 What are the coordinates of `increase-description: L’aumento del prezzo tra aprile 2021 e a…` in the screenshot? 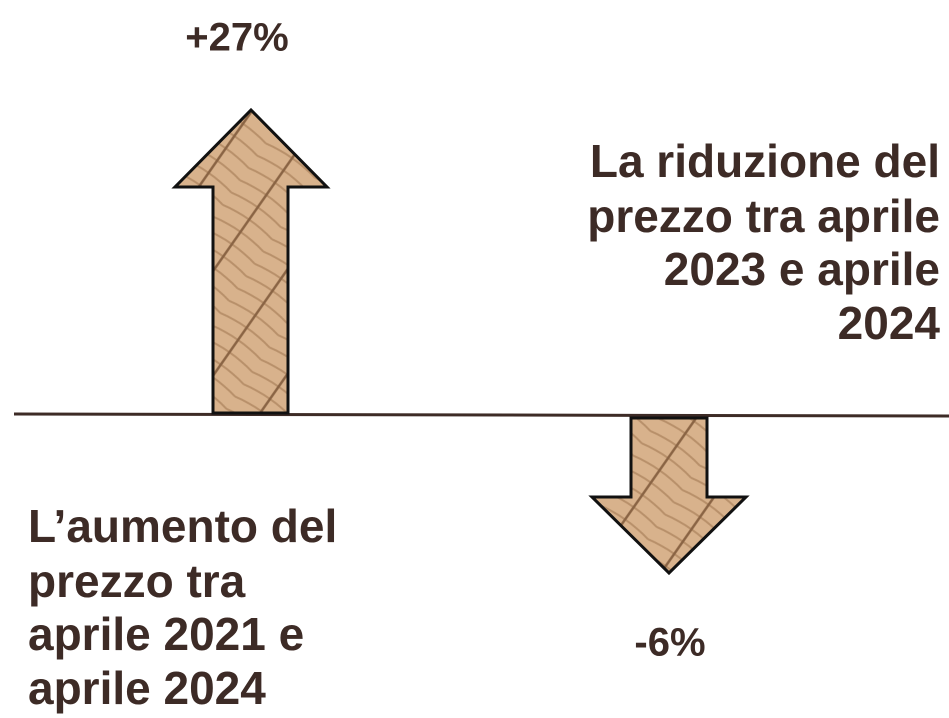 It's located at (182, 607).